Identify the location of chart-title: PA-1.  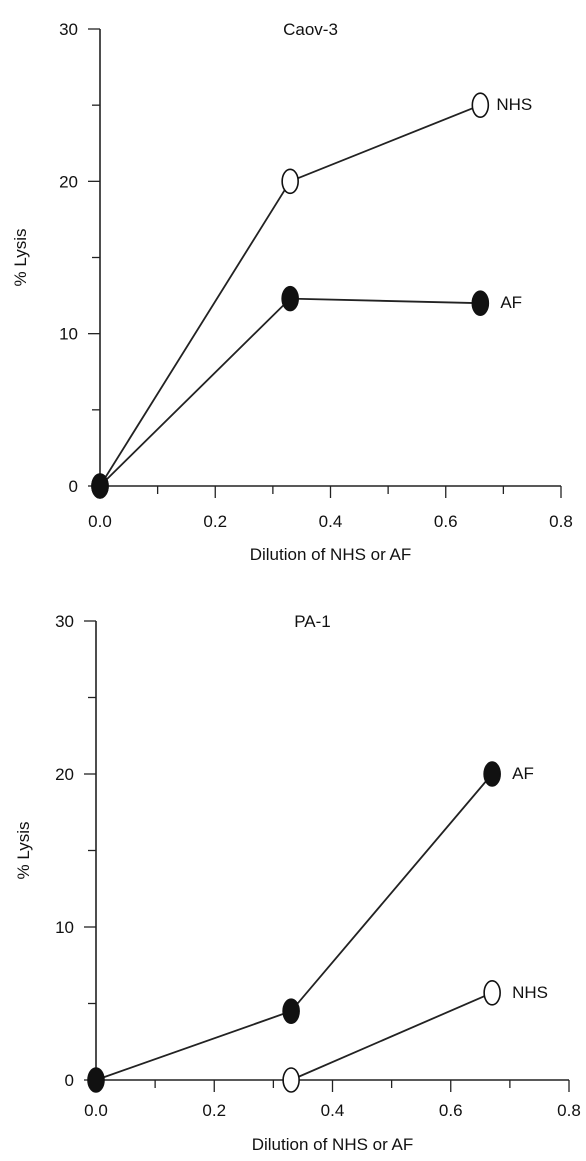
(312, 621).